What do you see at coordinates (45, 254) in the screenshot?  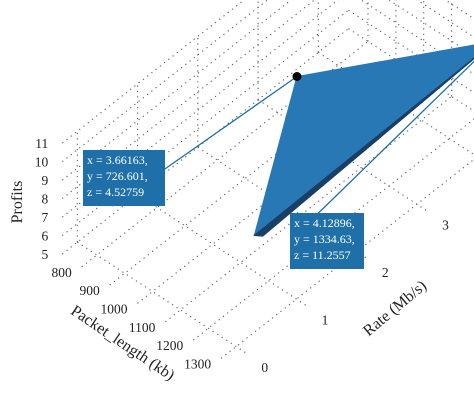 I see `z-tick-label: 5` at bounding box center [45, 254].